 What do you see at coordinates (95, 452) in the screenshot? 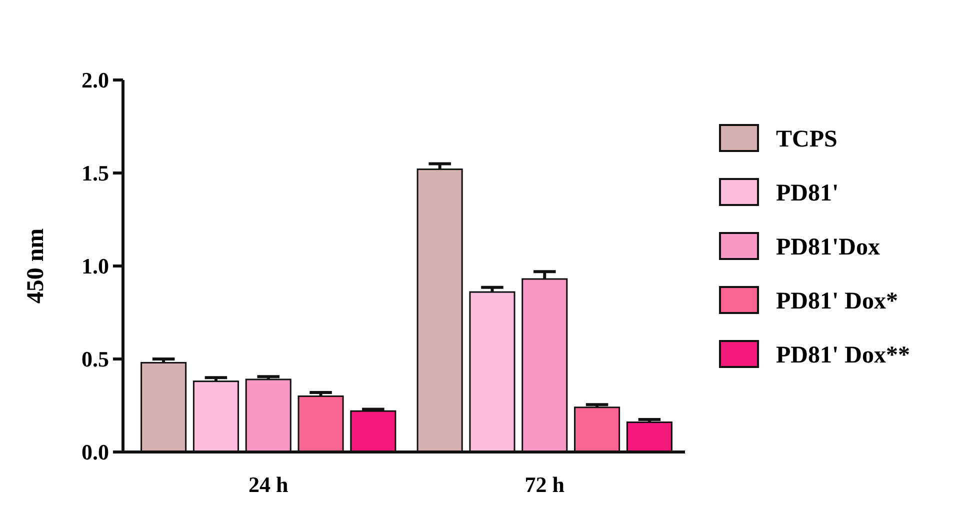
I see `y-tick-label: 0.0` at bounding box center [95, 452].